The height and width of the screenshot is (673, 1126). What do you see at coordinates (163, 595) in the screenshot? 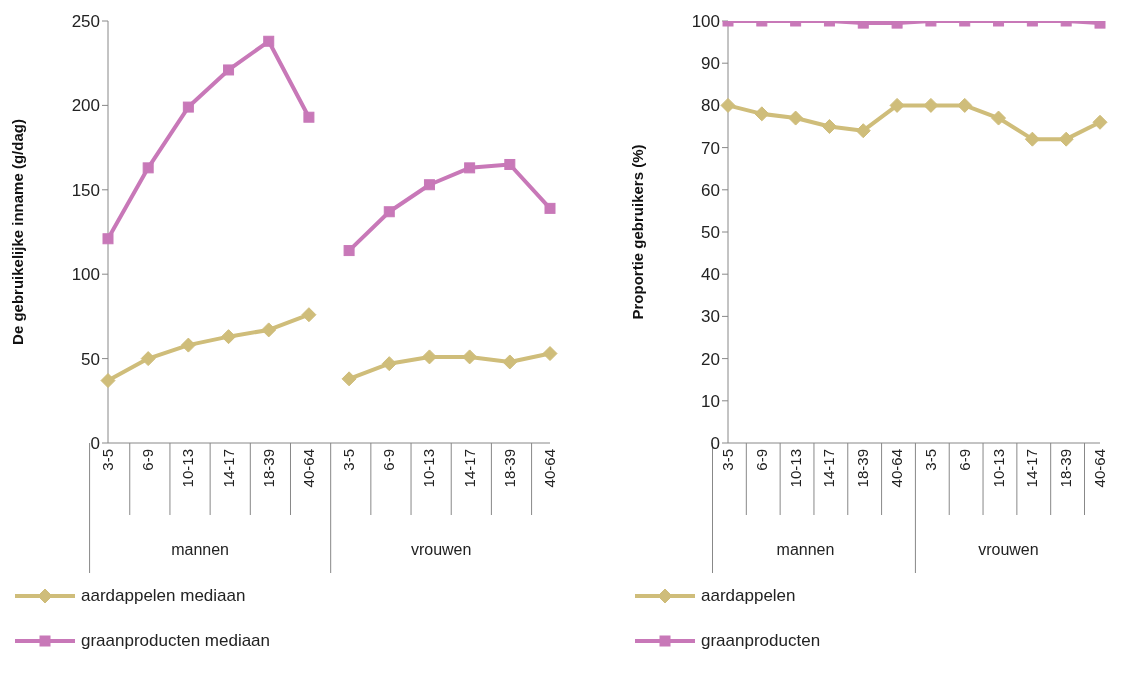
I see `legend-label: aardappelen mediaan` at bounding box center [163, 595].